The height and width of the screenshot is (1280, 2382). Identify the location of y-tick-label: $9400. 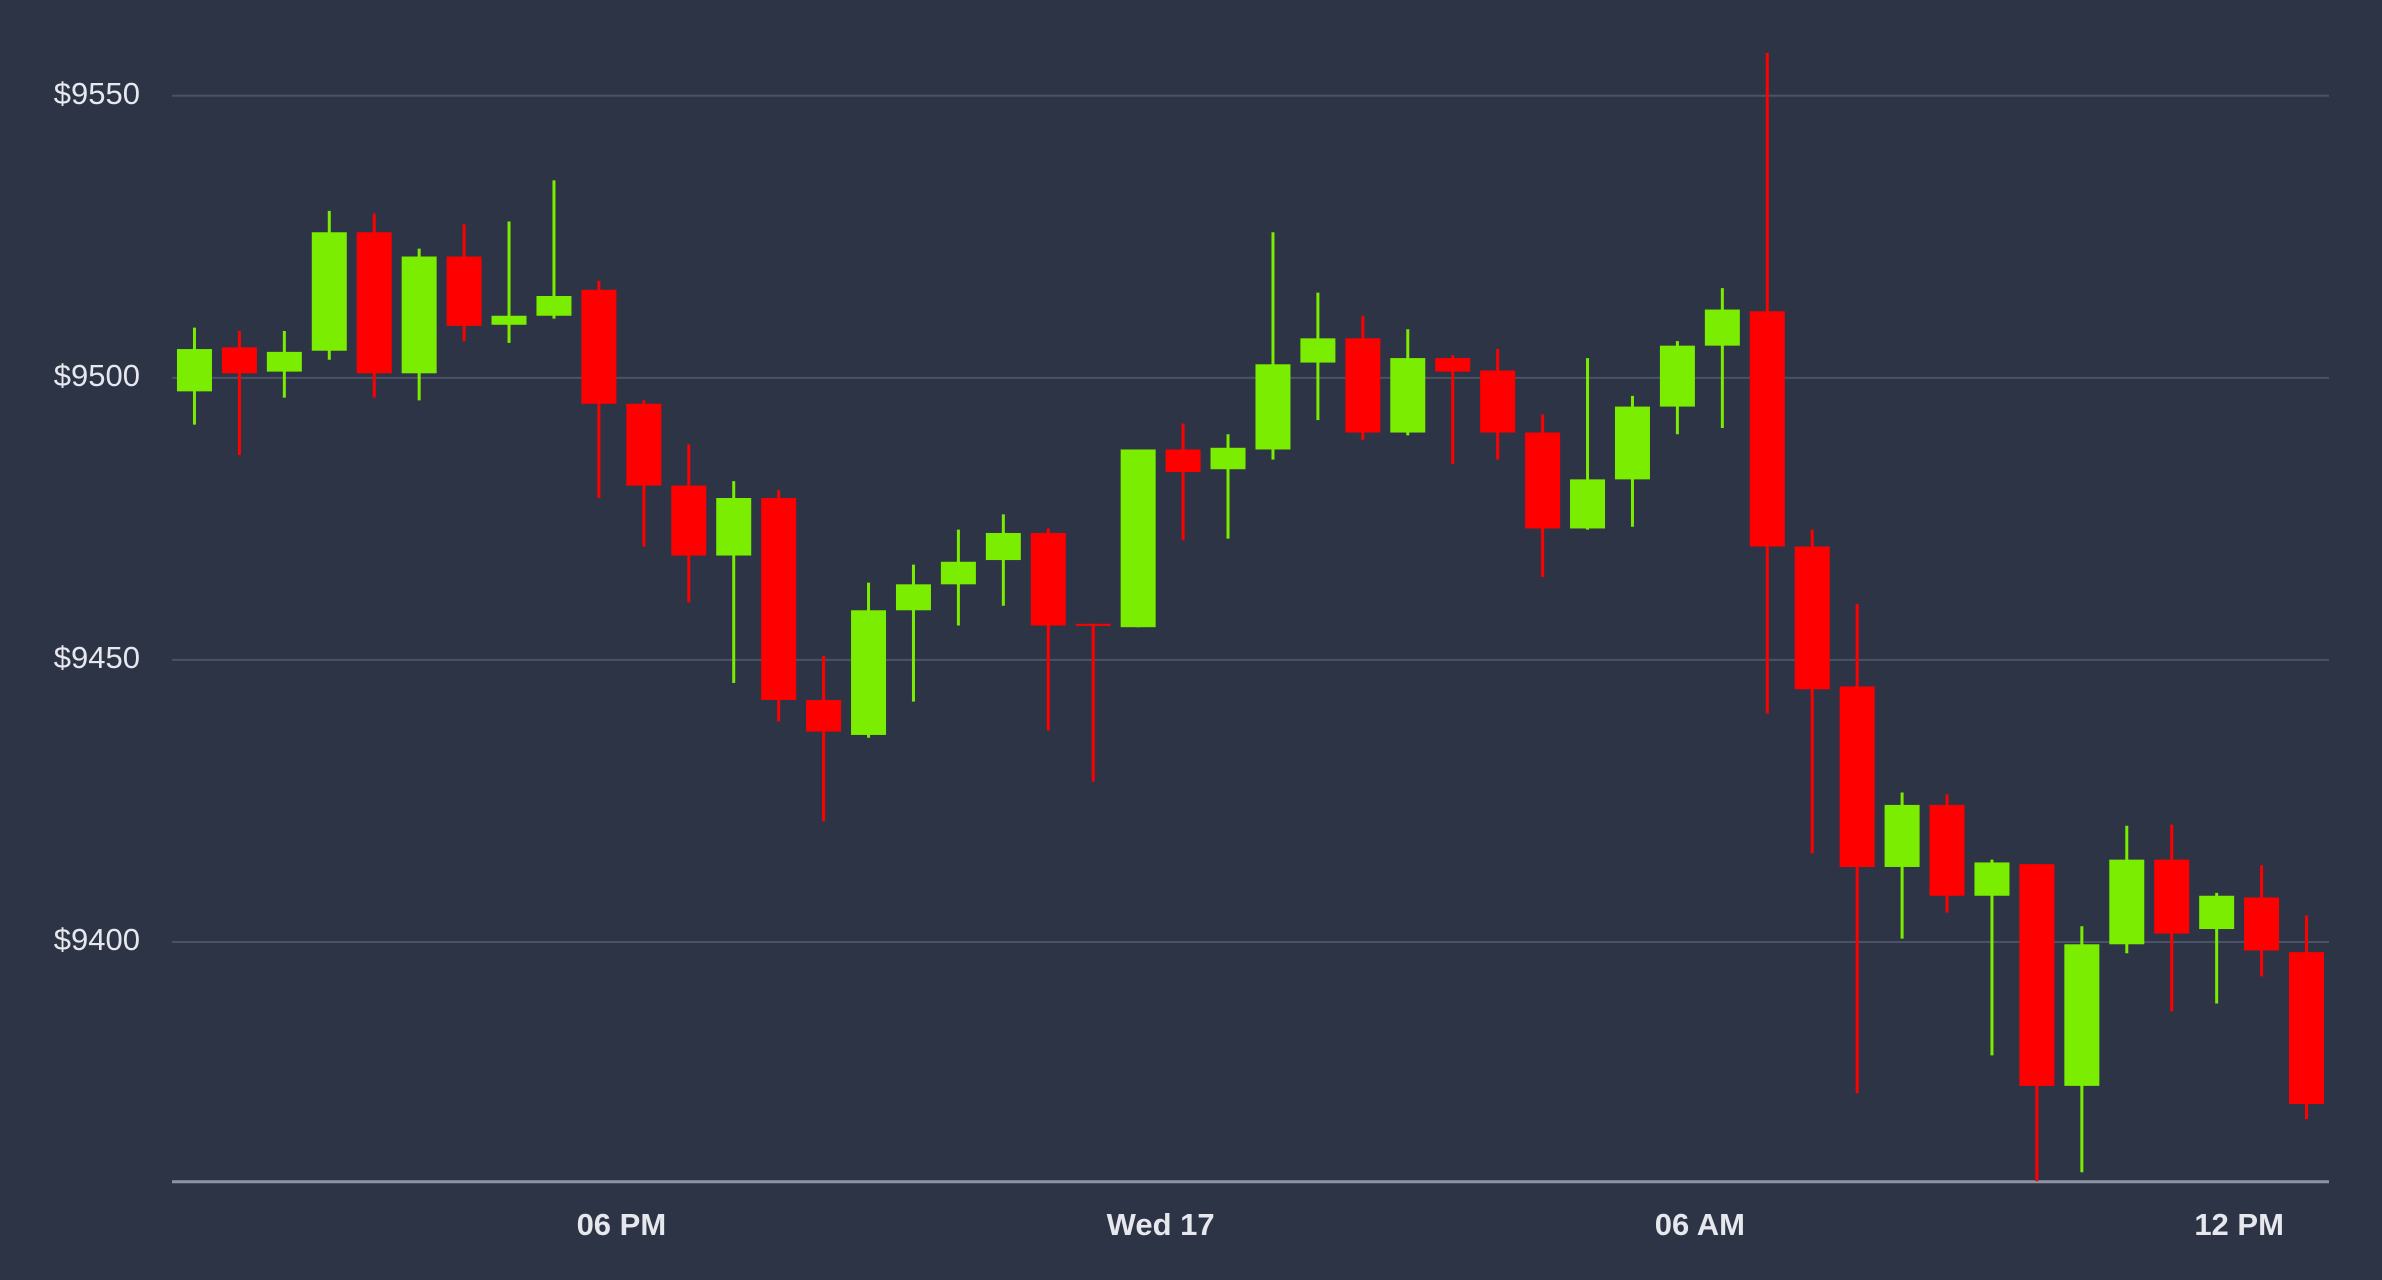
(97, 939).